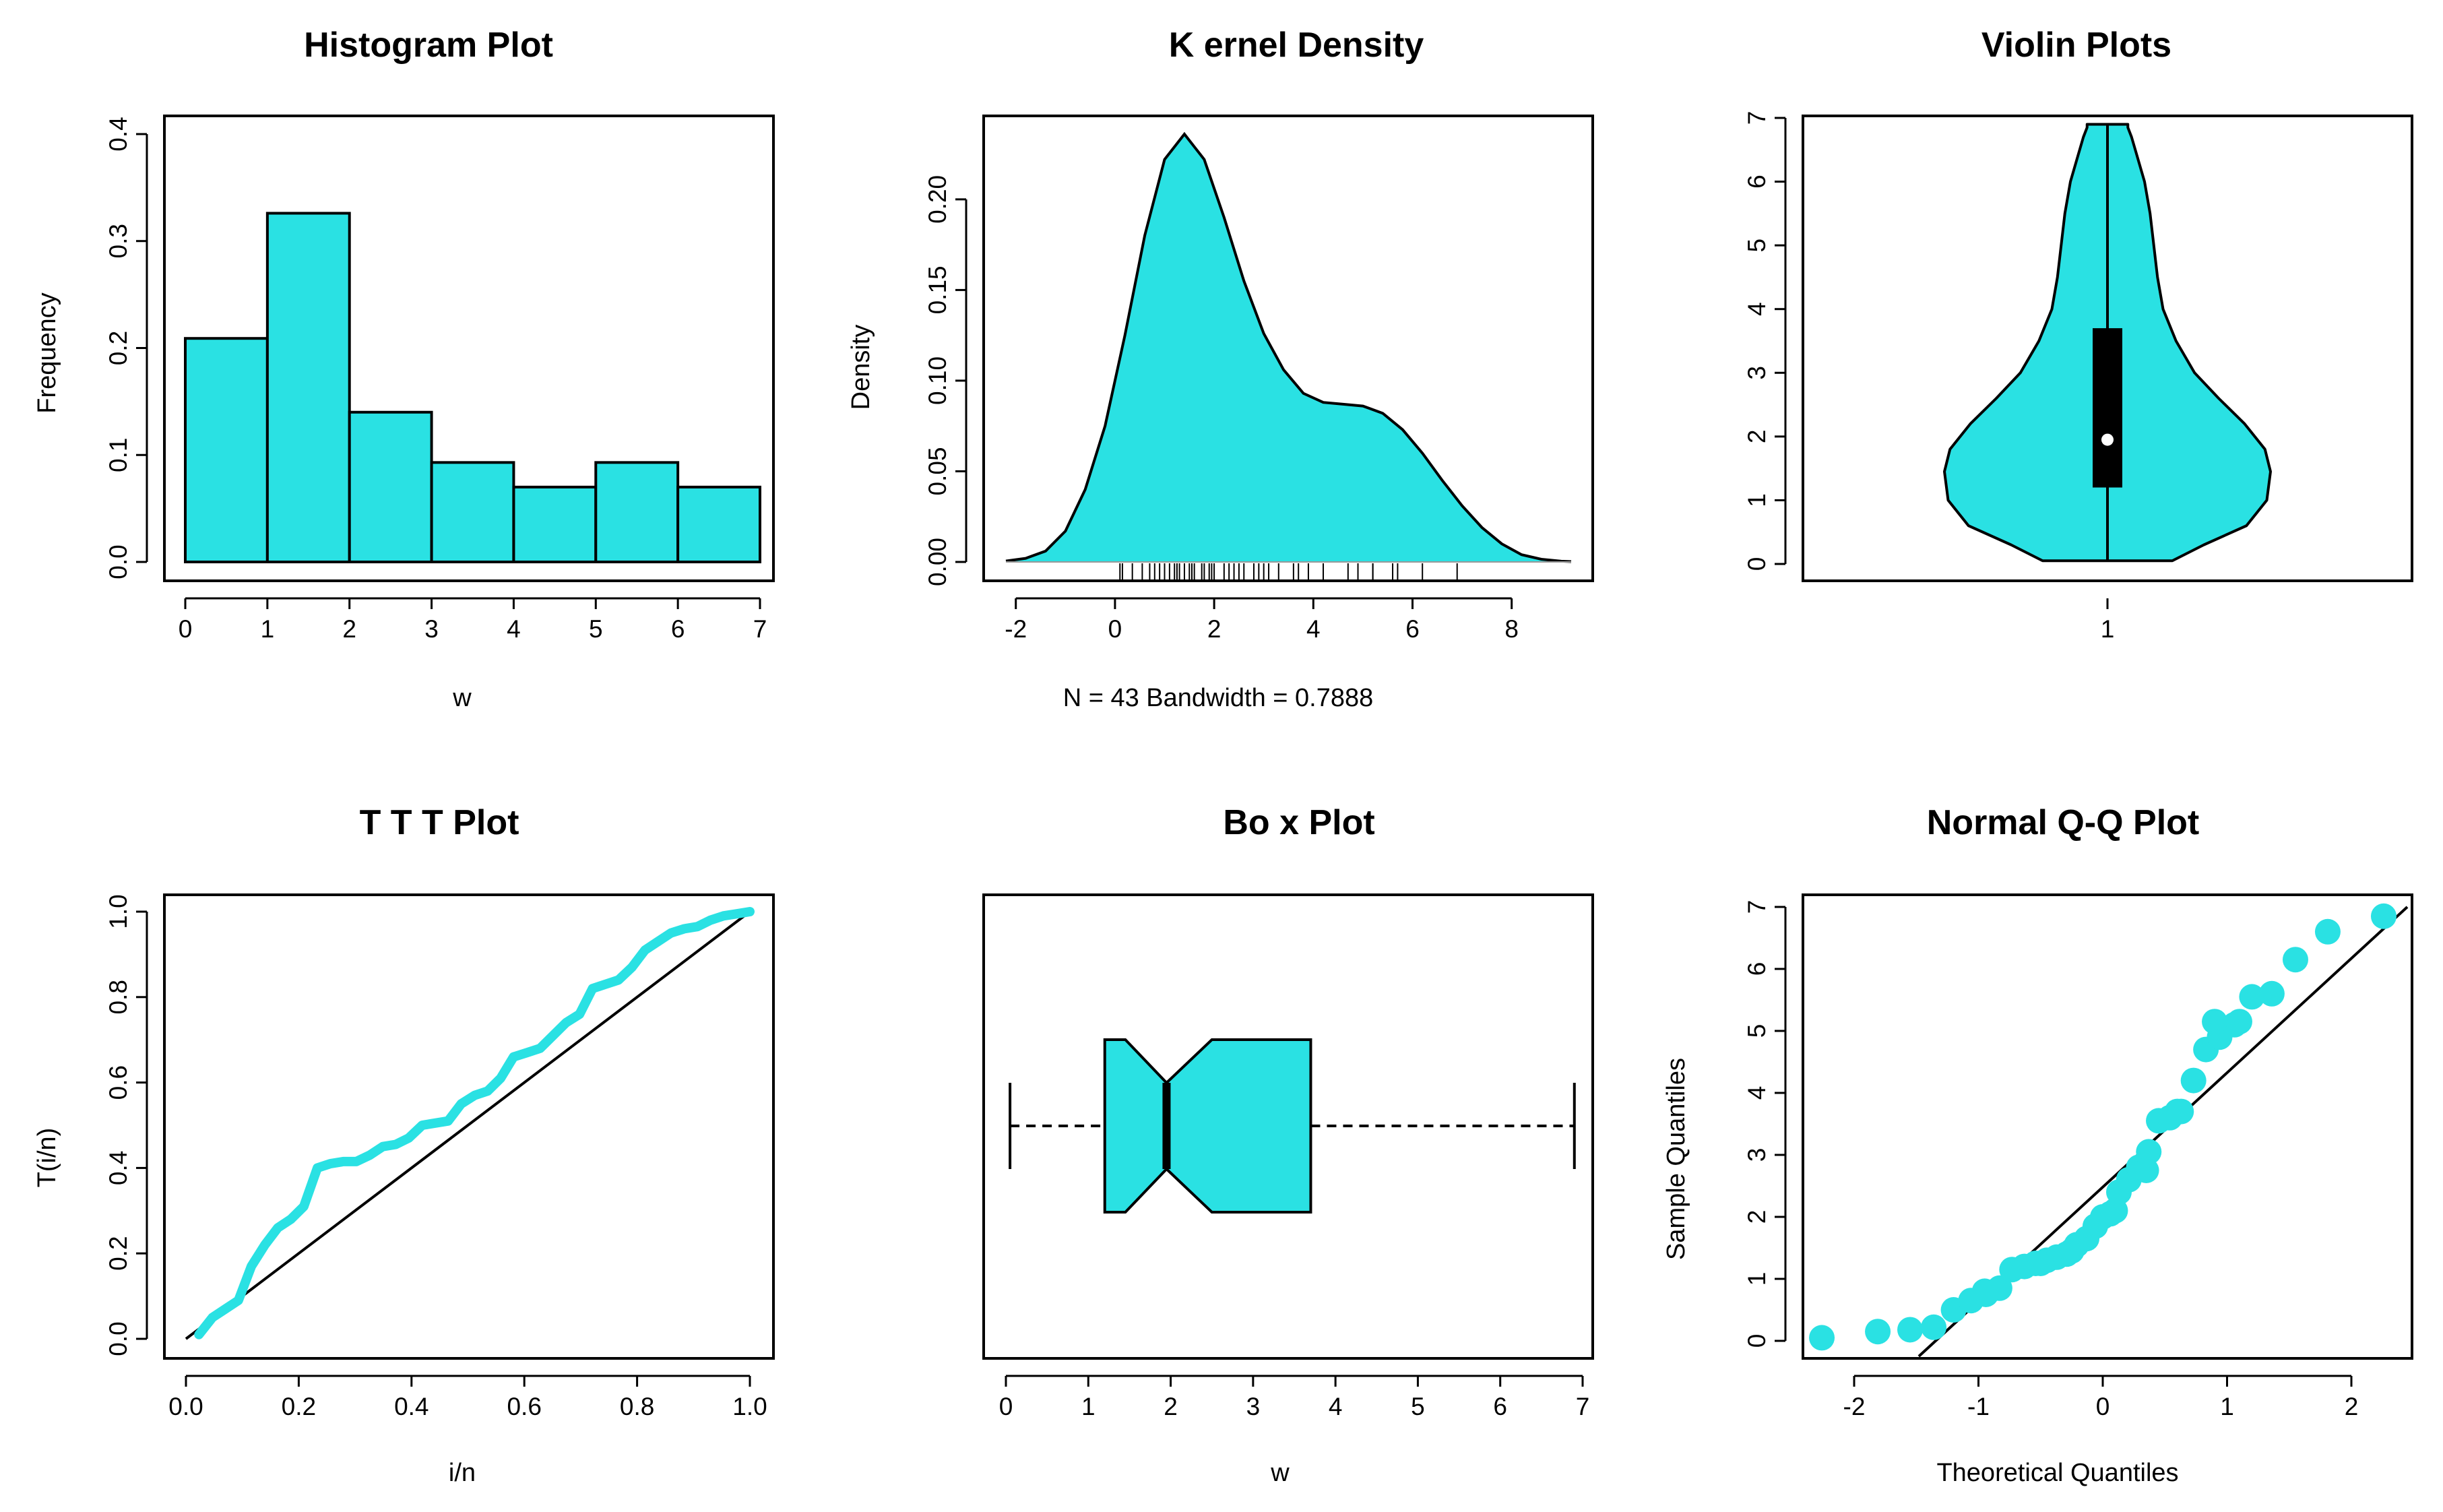  I want to click on qq-xlabel: Theoretical Quantiles, so click(2057, 1473).